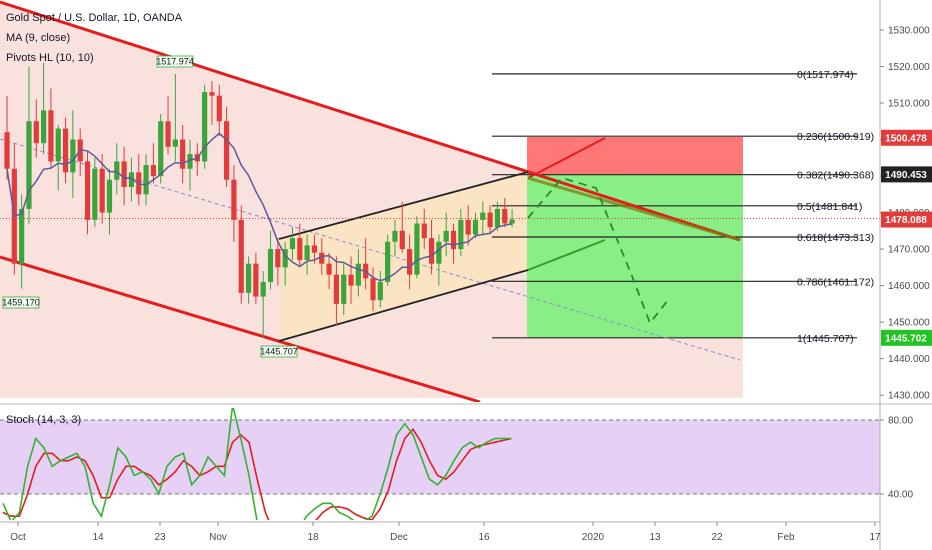 The height and width of the screenshot is (550, 932). I want to click on inner-channel-lower, so click(403, 305).